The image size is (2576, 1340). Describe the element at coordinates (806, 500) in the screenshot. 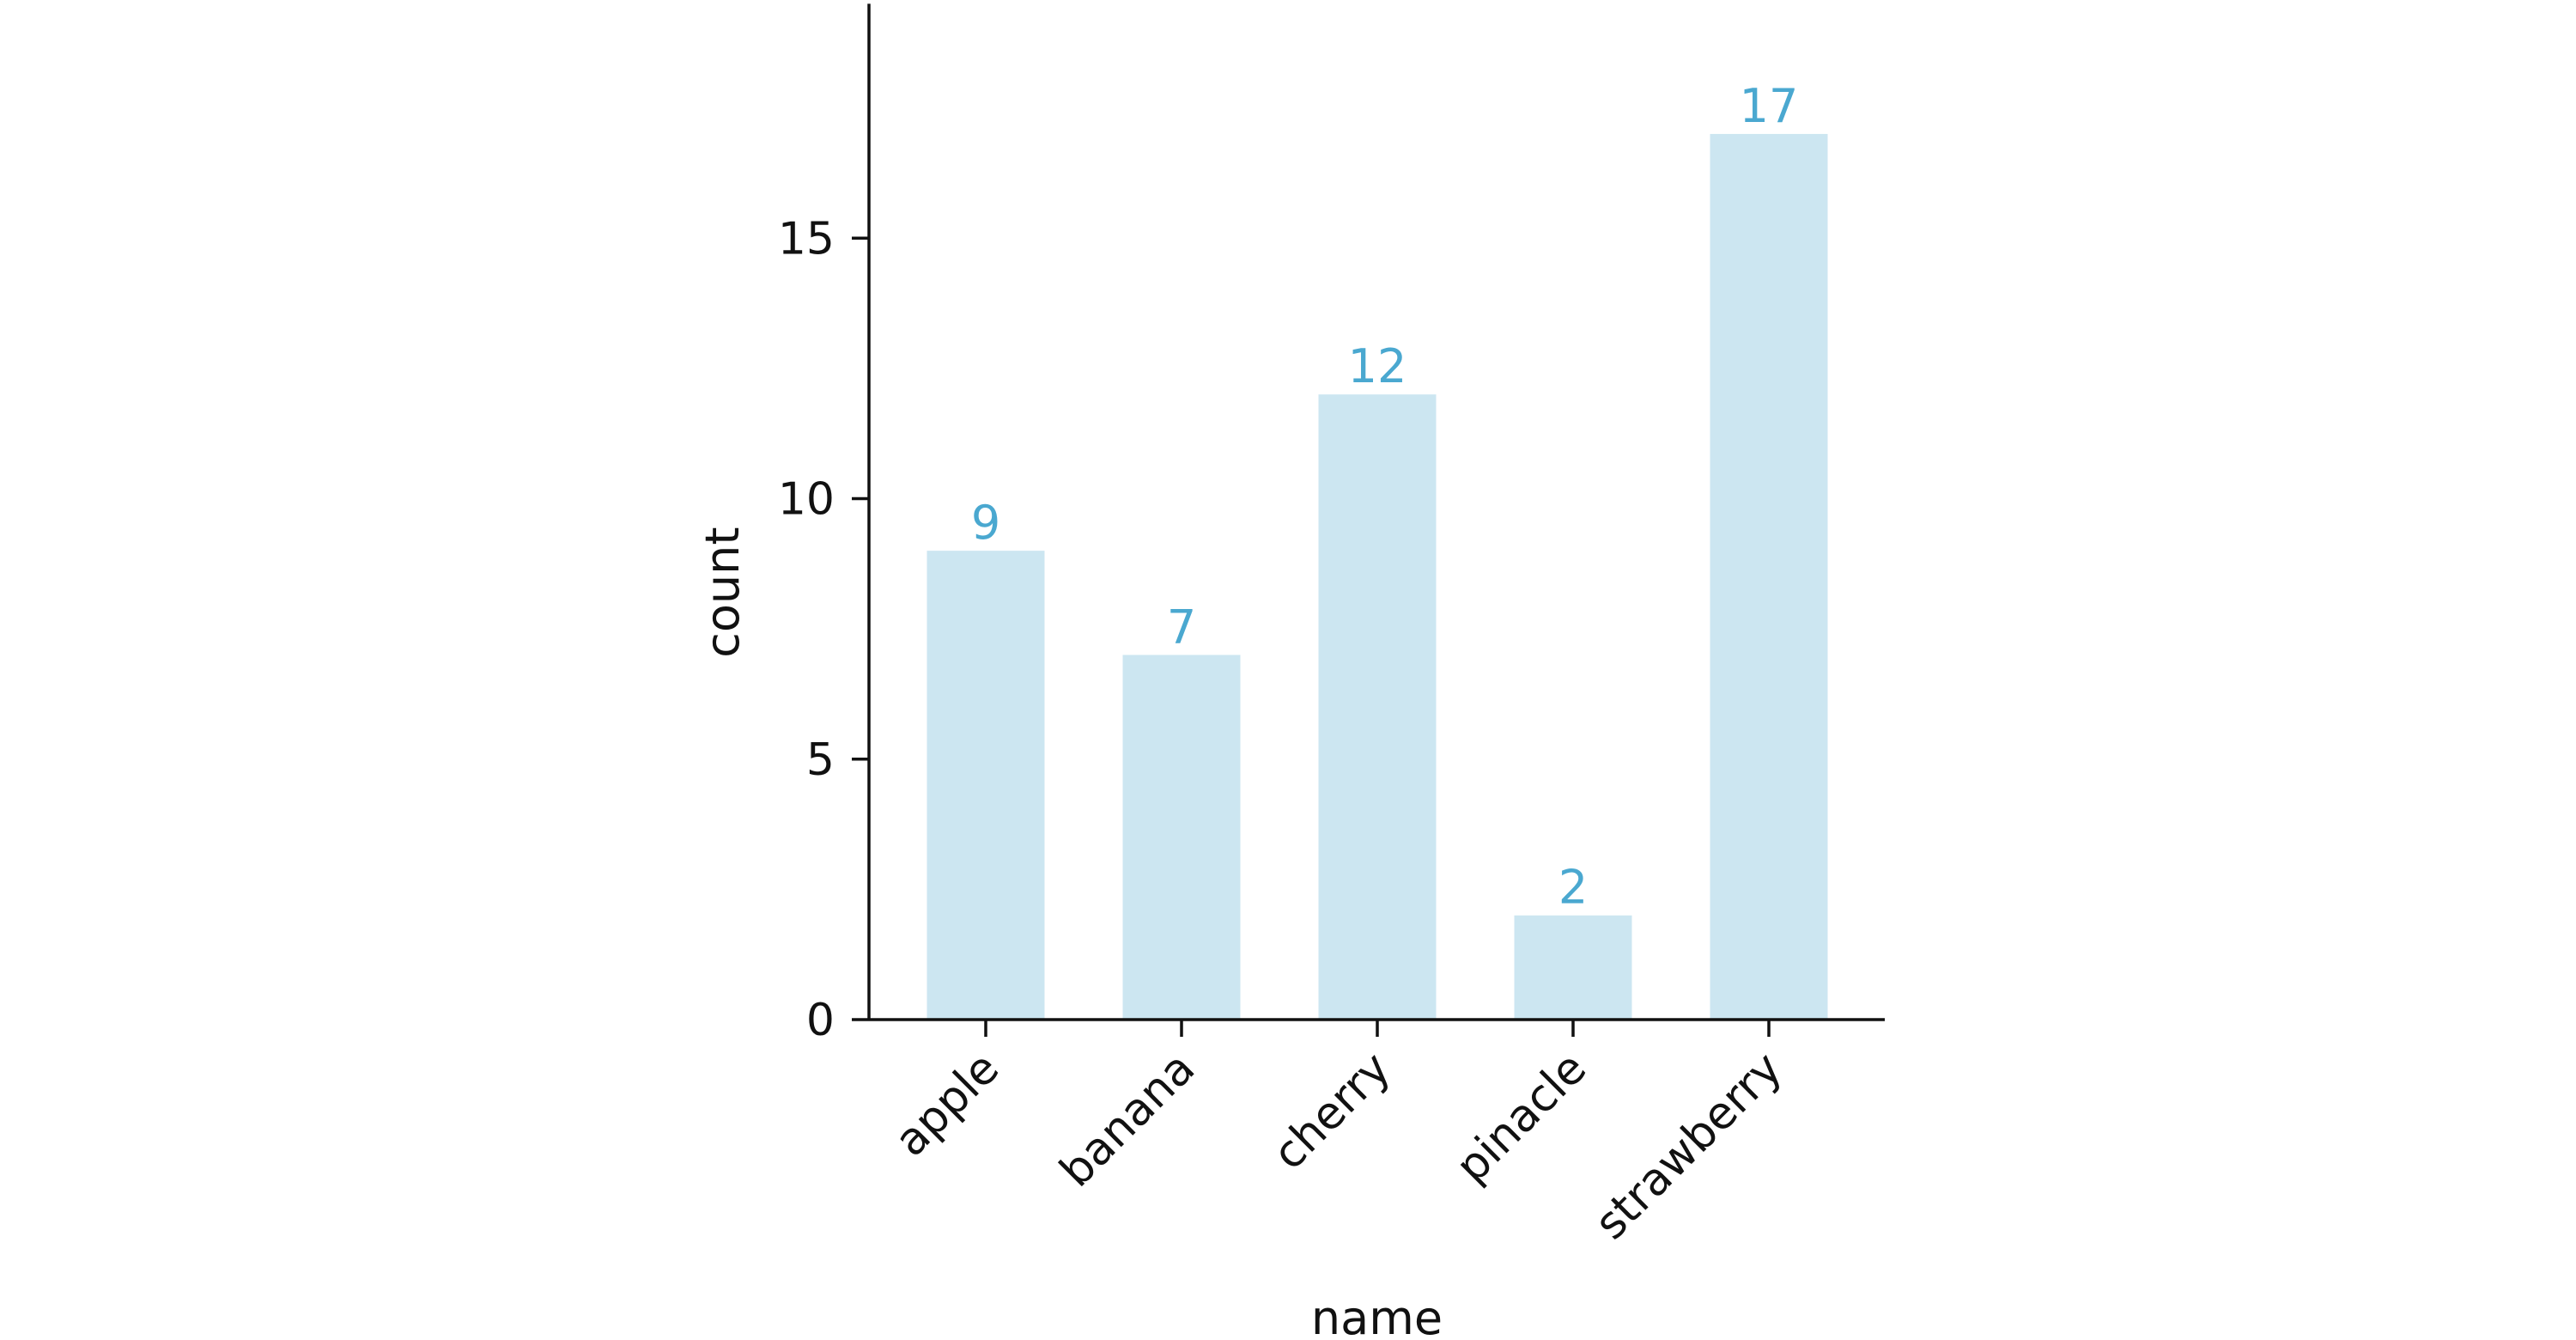

I see `y-tick-label: 10` at that location.